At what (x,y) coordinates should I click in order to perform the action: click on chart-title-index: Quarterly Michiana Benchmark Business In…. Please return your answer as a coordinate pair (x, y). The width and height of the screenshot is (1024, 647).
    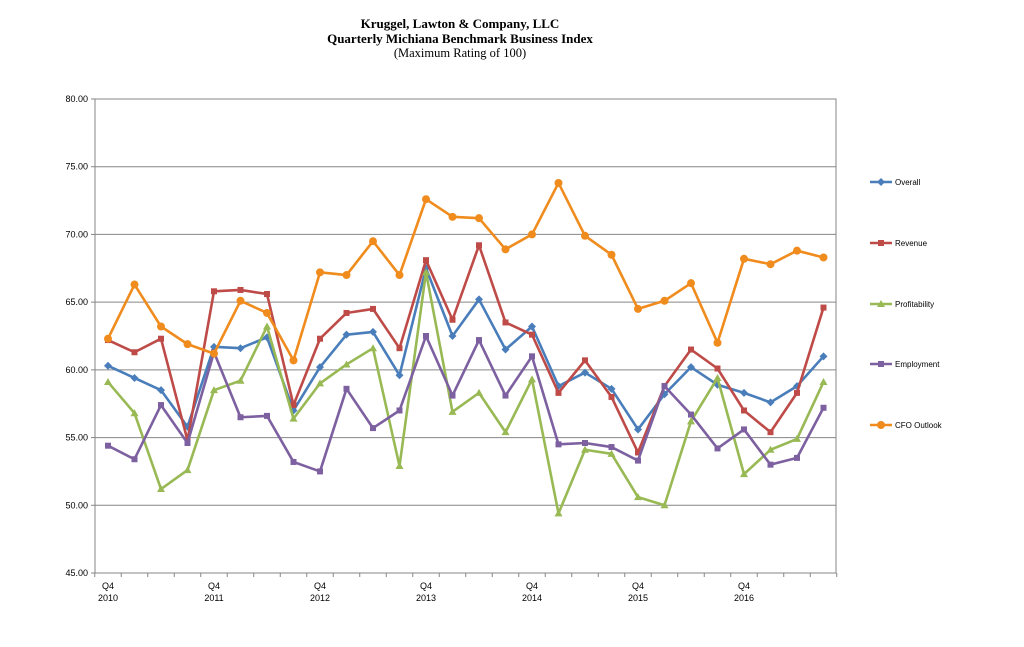
    Looking at the image, I should click on (460, 38).